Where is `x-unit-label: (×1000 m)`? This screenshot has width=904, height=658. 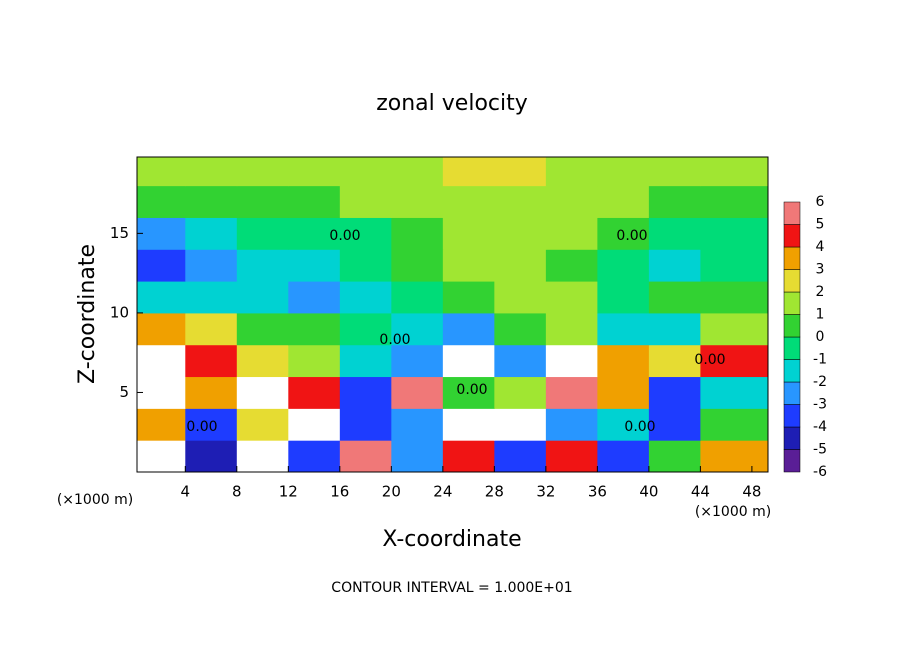
x-unit-label: (×1000 m) is located at coordinates (95, 500).